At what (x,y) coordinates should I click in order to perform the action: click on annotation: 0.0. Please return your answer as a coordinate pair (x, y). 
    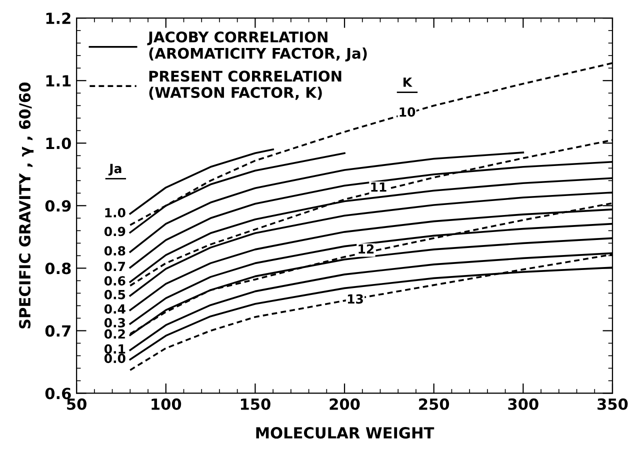
    Looking at the image, I should click on (115, 359).